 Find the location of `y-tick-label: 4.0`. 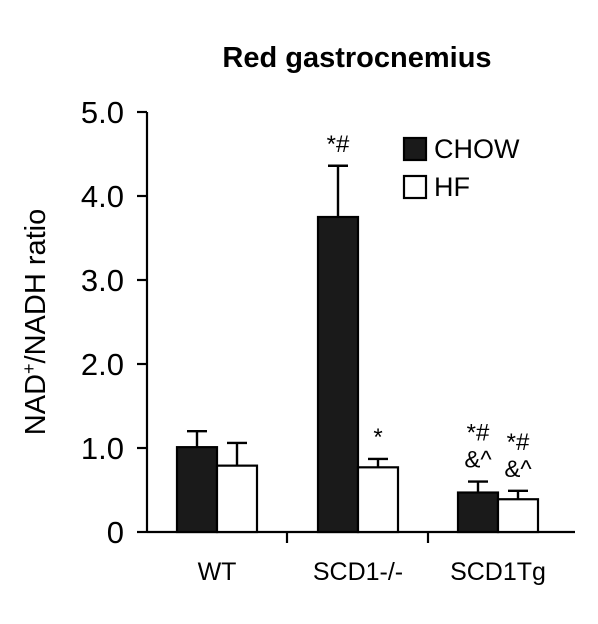

y-tick-label: 4.0 is located at coordinates (102, 196).